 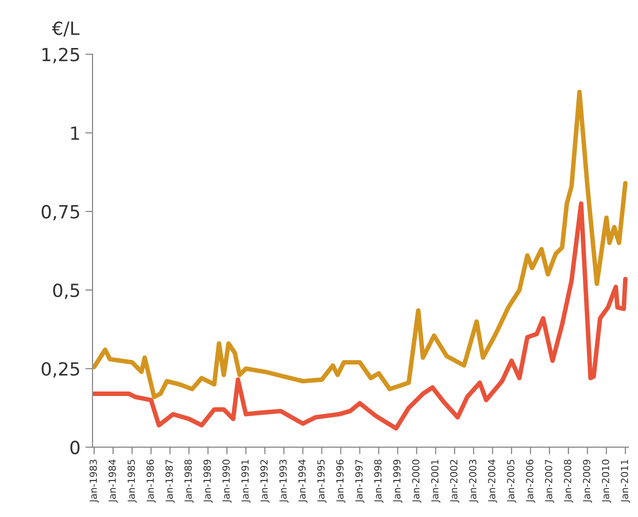 What do you see at coordinates (170, 481) in the screenshot?
I see `x-tick-label: Jan-1987` at bounding box center [170, 481].